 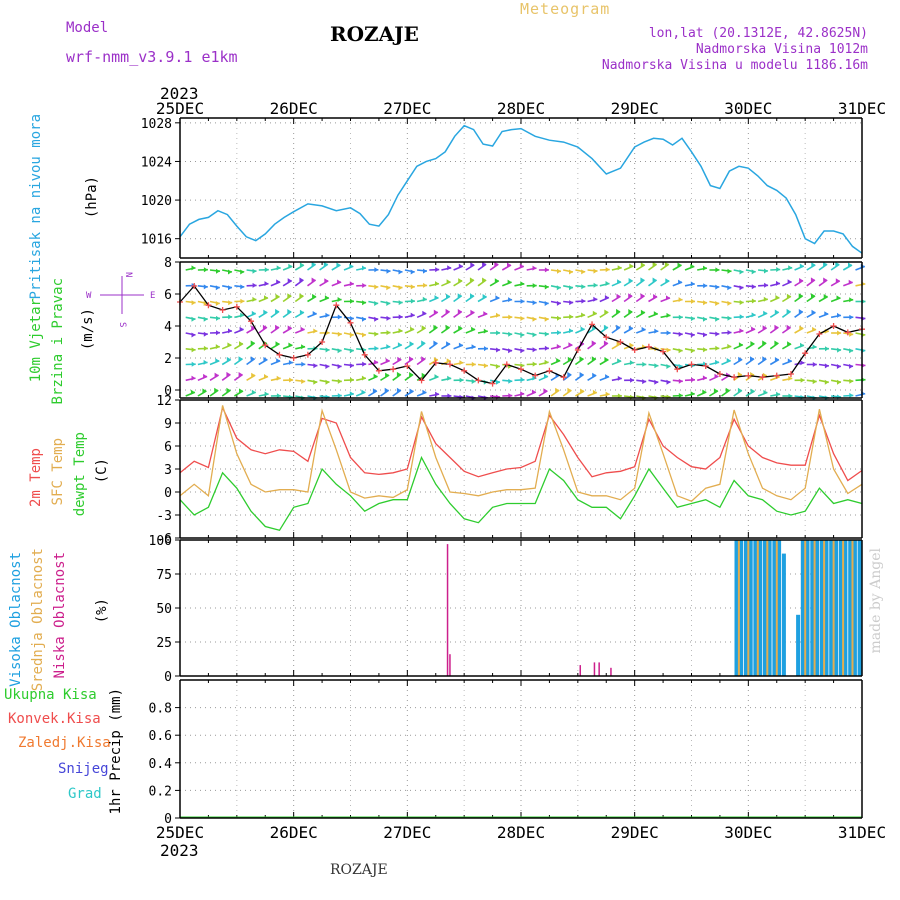 I want to click on low-cloud-bar, so click(x=580, y=670).